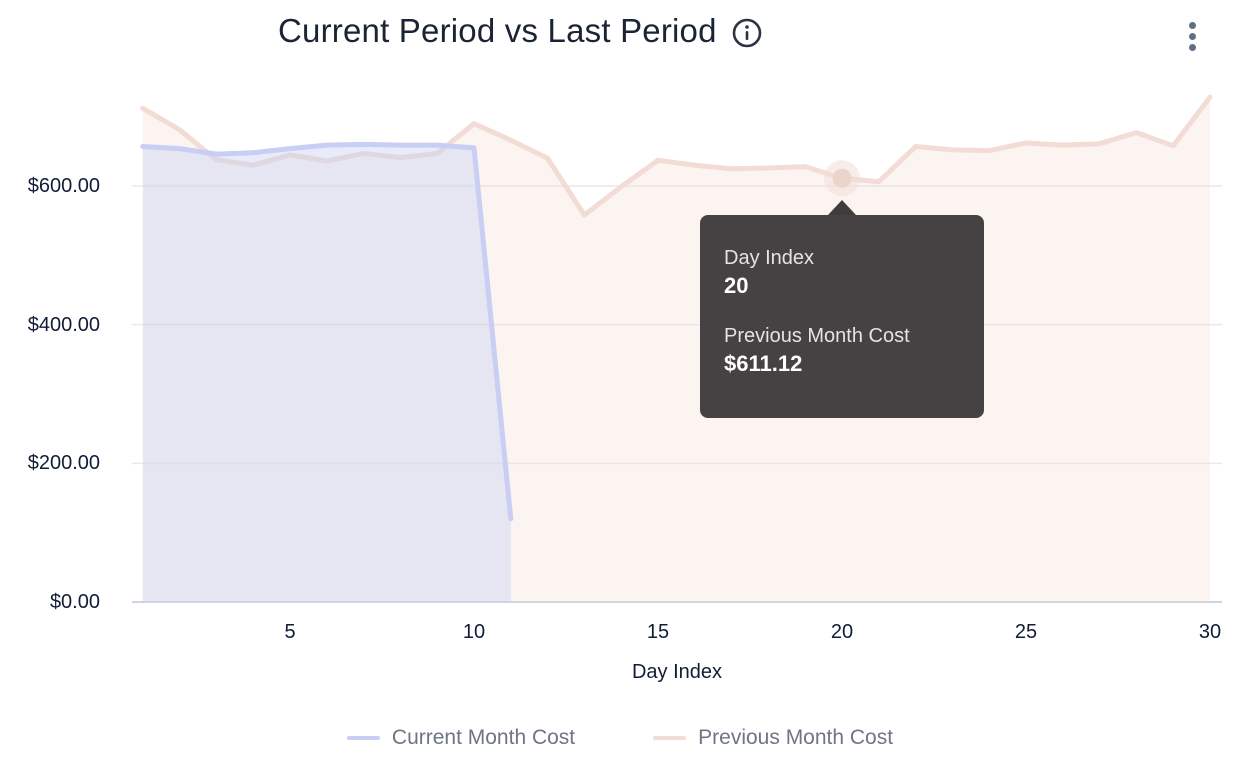 This screenshot has width=1240, height=772. Describe the element at coordinates (63, 186) in the screenshot. I see `y-axis-tick-label: $600.00` at that location.